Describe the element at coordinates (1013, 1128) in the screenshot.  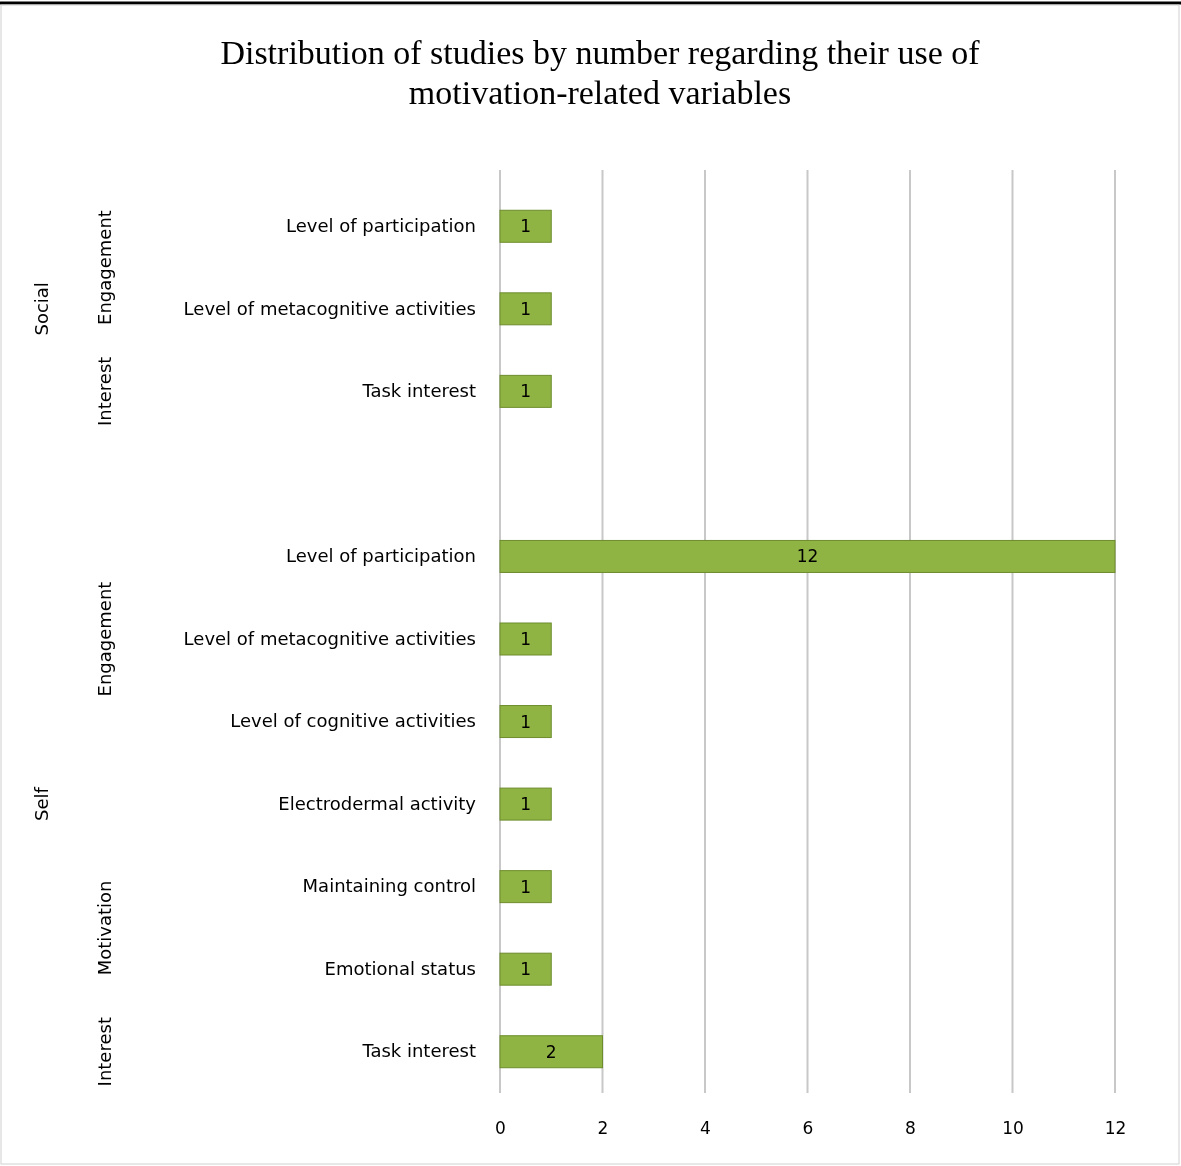
I see `x-tick-label: 10` at that location.